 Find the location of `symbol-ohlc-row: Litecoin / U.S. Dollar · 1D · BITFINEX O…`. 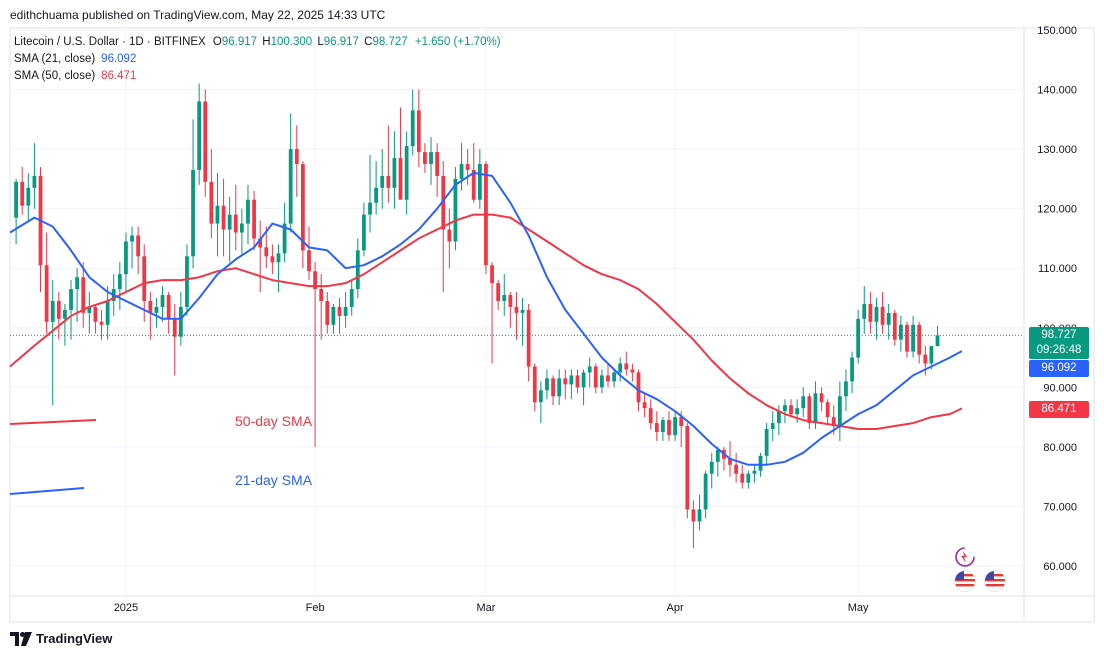

symbol-ohlc-row: Litecoin / U.S. Dollar · 1D · BITFINEX O… is located at coordinates (257, 42).